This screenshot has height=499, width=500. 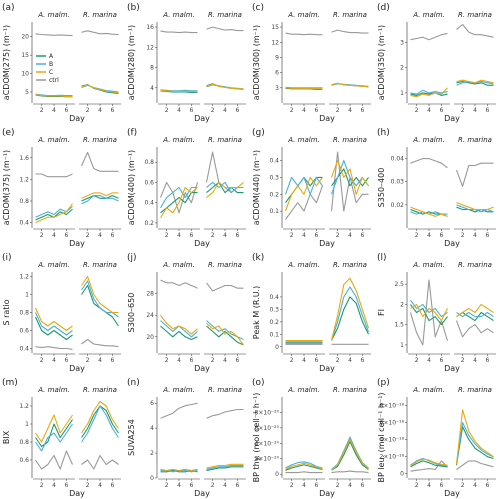 What do you see at coordinates (402, 93) in the screenshot?
I see `y-tick-label: 1` at bounding box center [402, 93].